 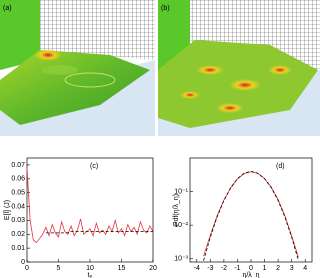 What do you see at coordinates (181, 259) in the screenshot?
I see `y-tick-label: 10⁻³` at bounding box center [181, 259].